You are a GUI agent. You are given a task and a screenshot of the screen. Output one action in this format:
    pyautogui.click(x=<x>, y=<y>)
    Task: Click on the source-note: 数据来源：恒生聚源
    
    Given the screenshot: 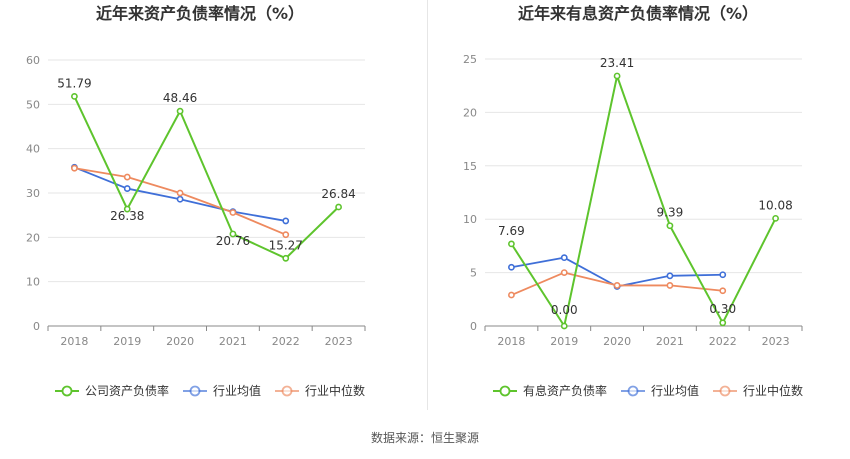 What is the action you would take?
    pyautogui.click(x=424, y=438)
    